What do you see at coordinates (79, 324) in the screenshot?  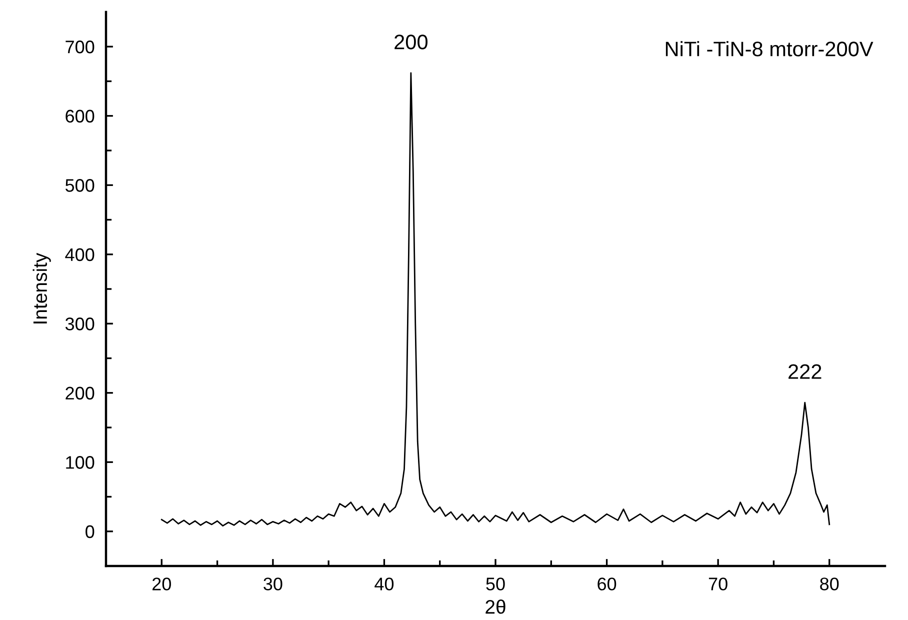 I see `y-tick-label: 300` at bounding box center [79, 324].